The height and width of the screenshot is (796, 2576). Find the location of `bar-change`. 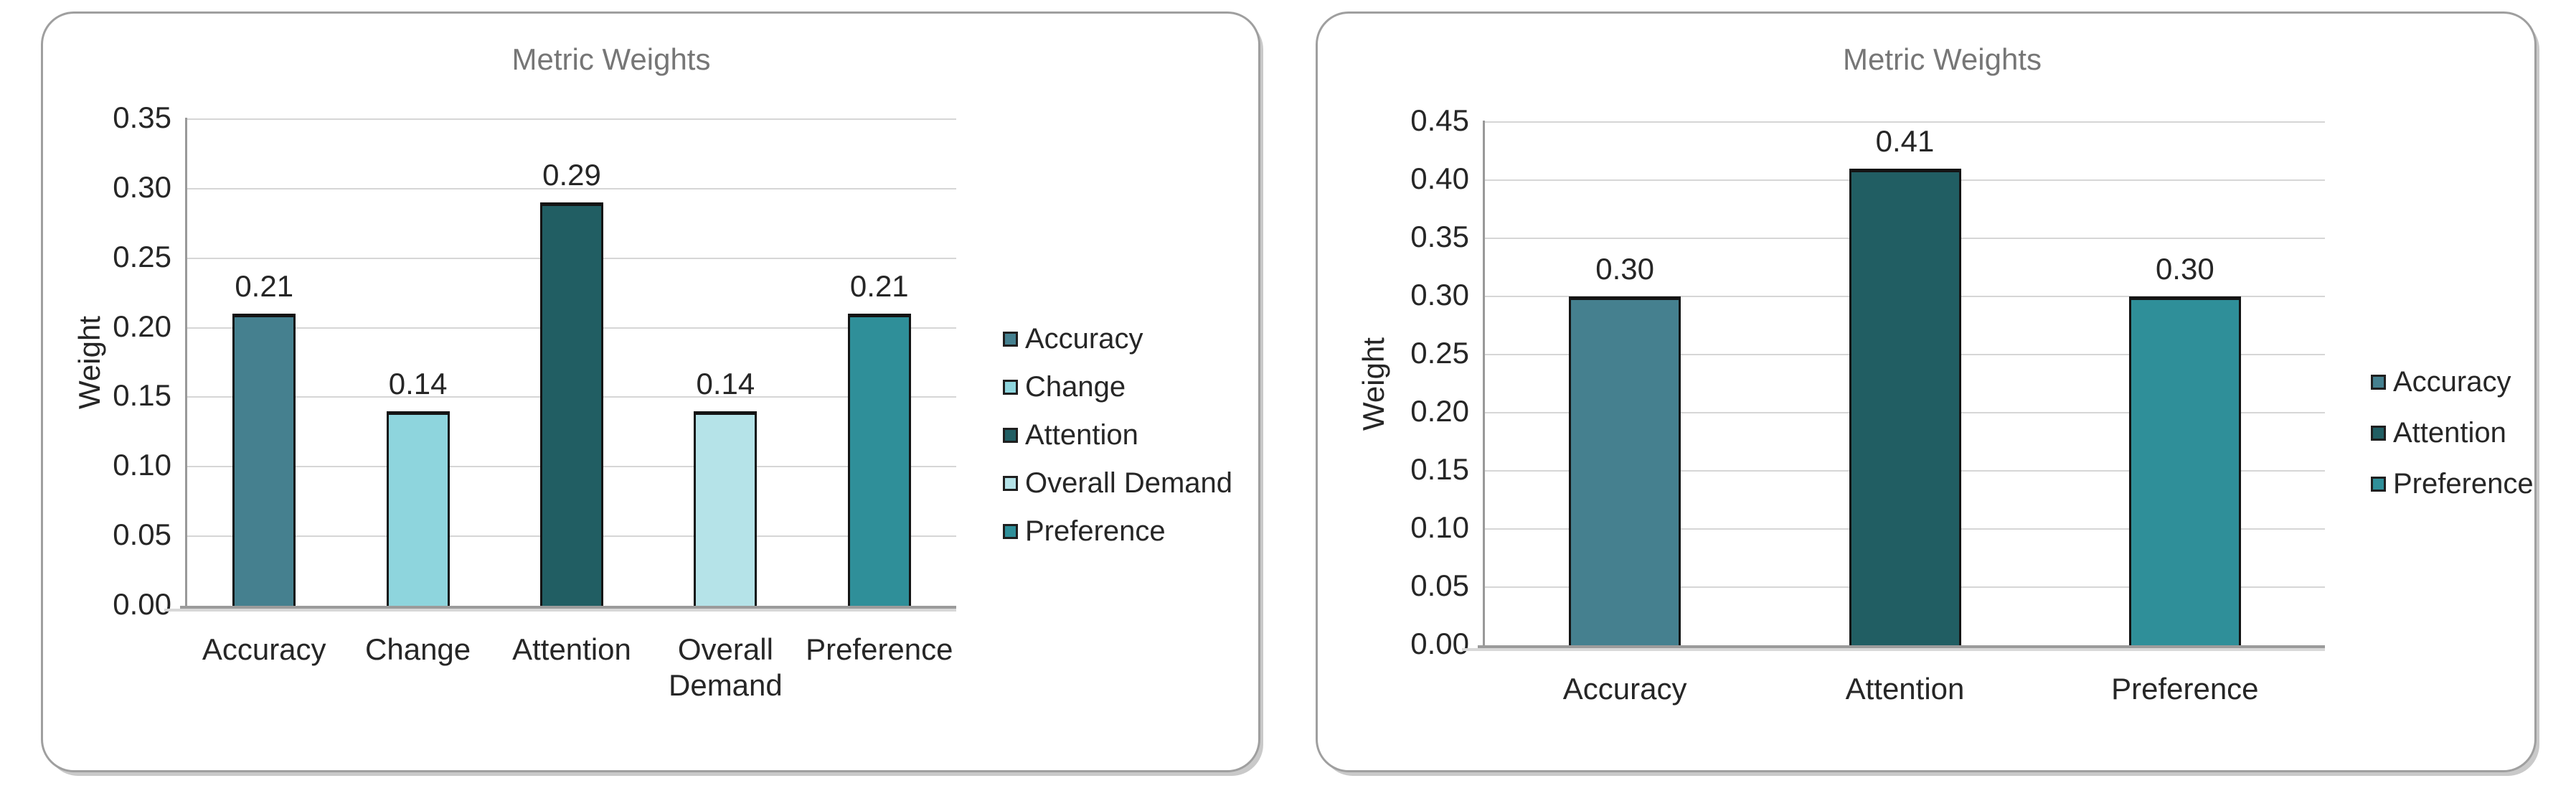

bar-change is located at coordinates (418, 508).